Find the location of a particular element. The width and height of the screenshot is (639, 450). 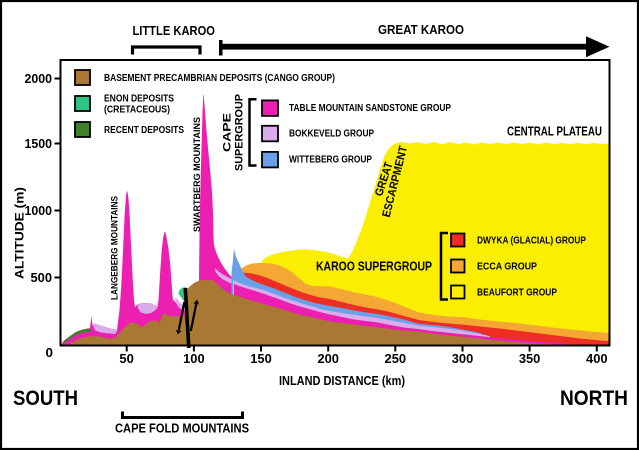

svg-text: TABLE MOUNTAIN SANDSTONE GROUP is located at coordinates (370, 108).